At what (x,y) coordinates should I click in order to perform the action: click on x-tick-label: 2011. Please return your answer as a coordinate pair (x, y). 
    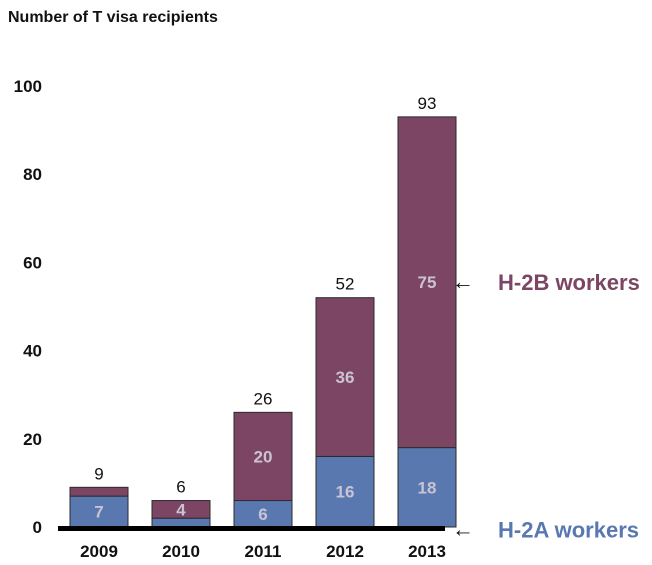
    Looking at the image, I should click on (263, 551).